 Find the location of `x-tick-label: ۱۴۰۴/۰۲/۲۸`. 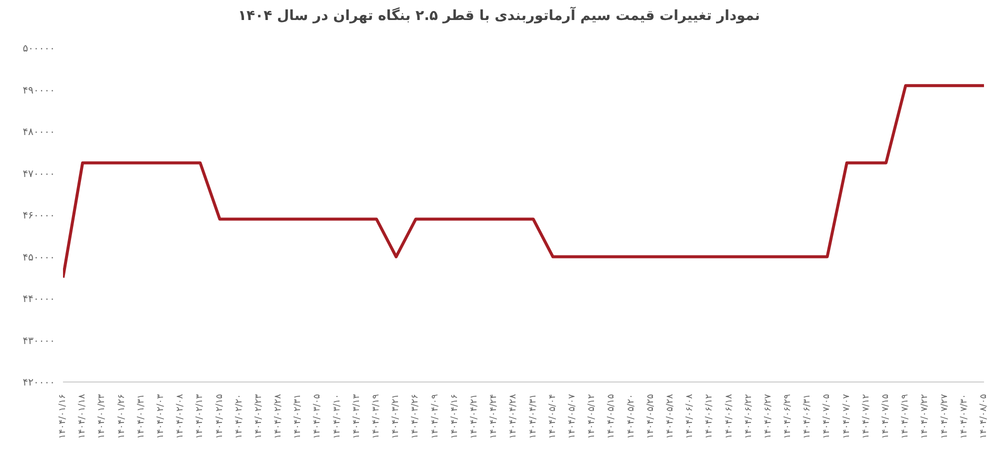

x-tick-label: ۱۴۰۴/۰۲/۲۸ is located at coordinates (279, 416).